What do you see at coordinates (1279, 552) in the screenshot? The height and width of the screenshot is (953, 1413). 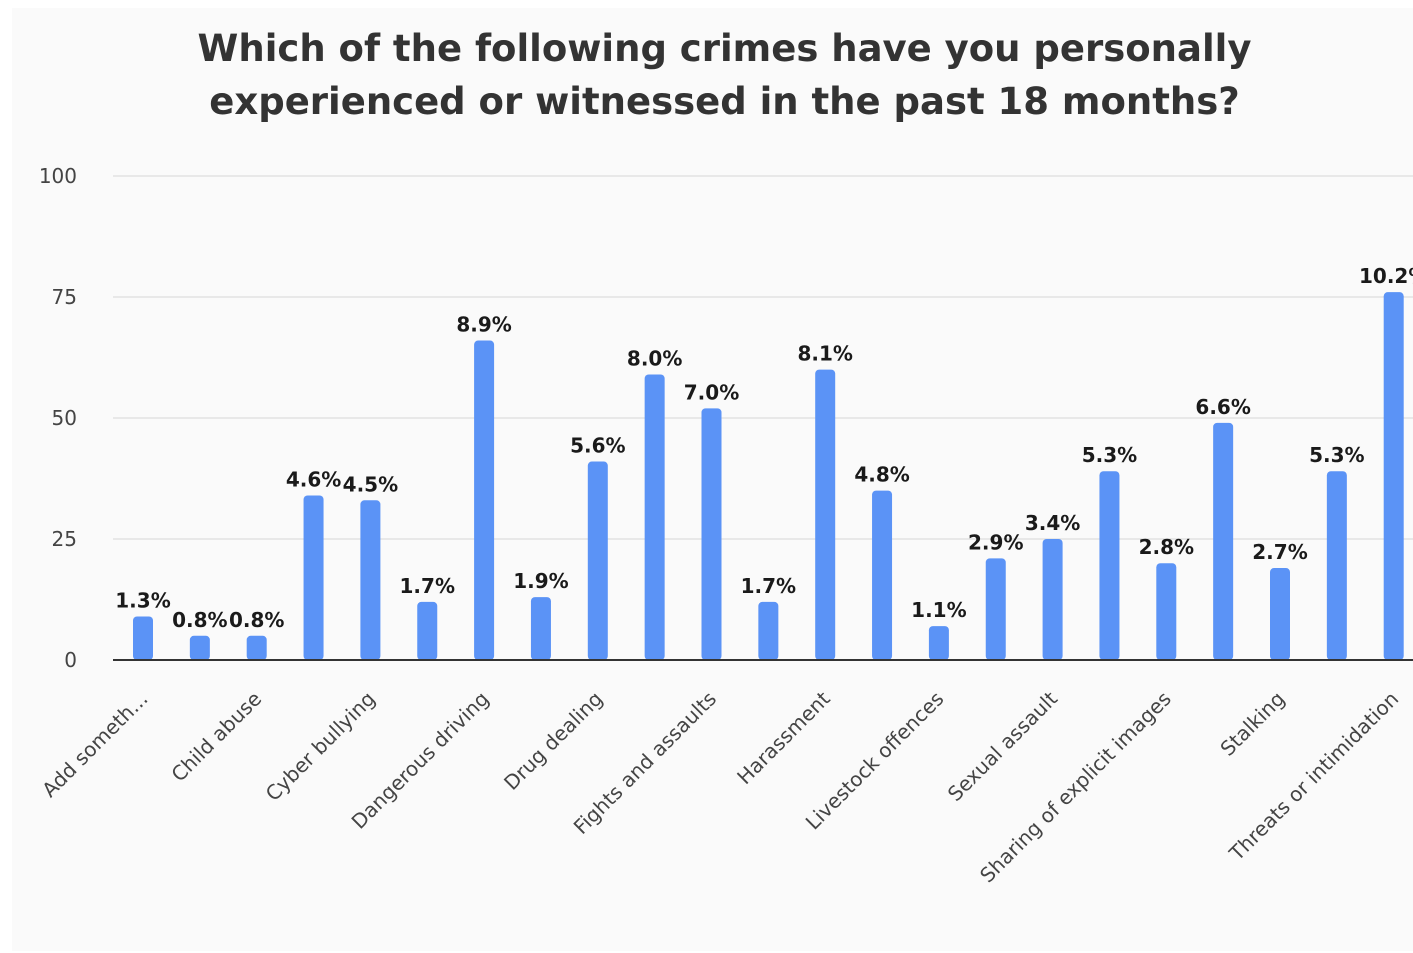 I see `data-label-20: 2.7%` at bounding box center [1279, 552].